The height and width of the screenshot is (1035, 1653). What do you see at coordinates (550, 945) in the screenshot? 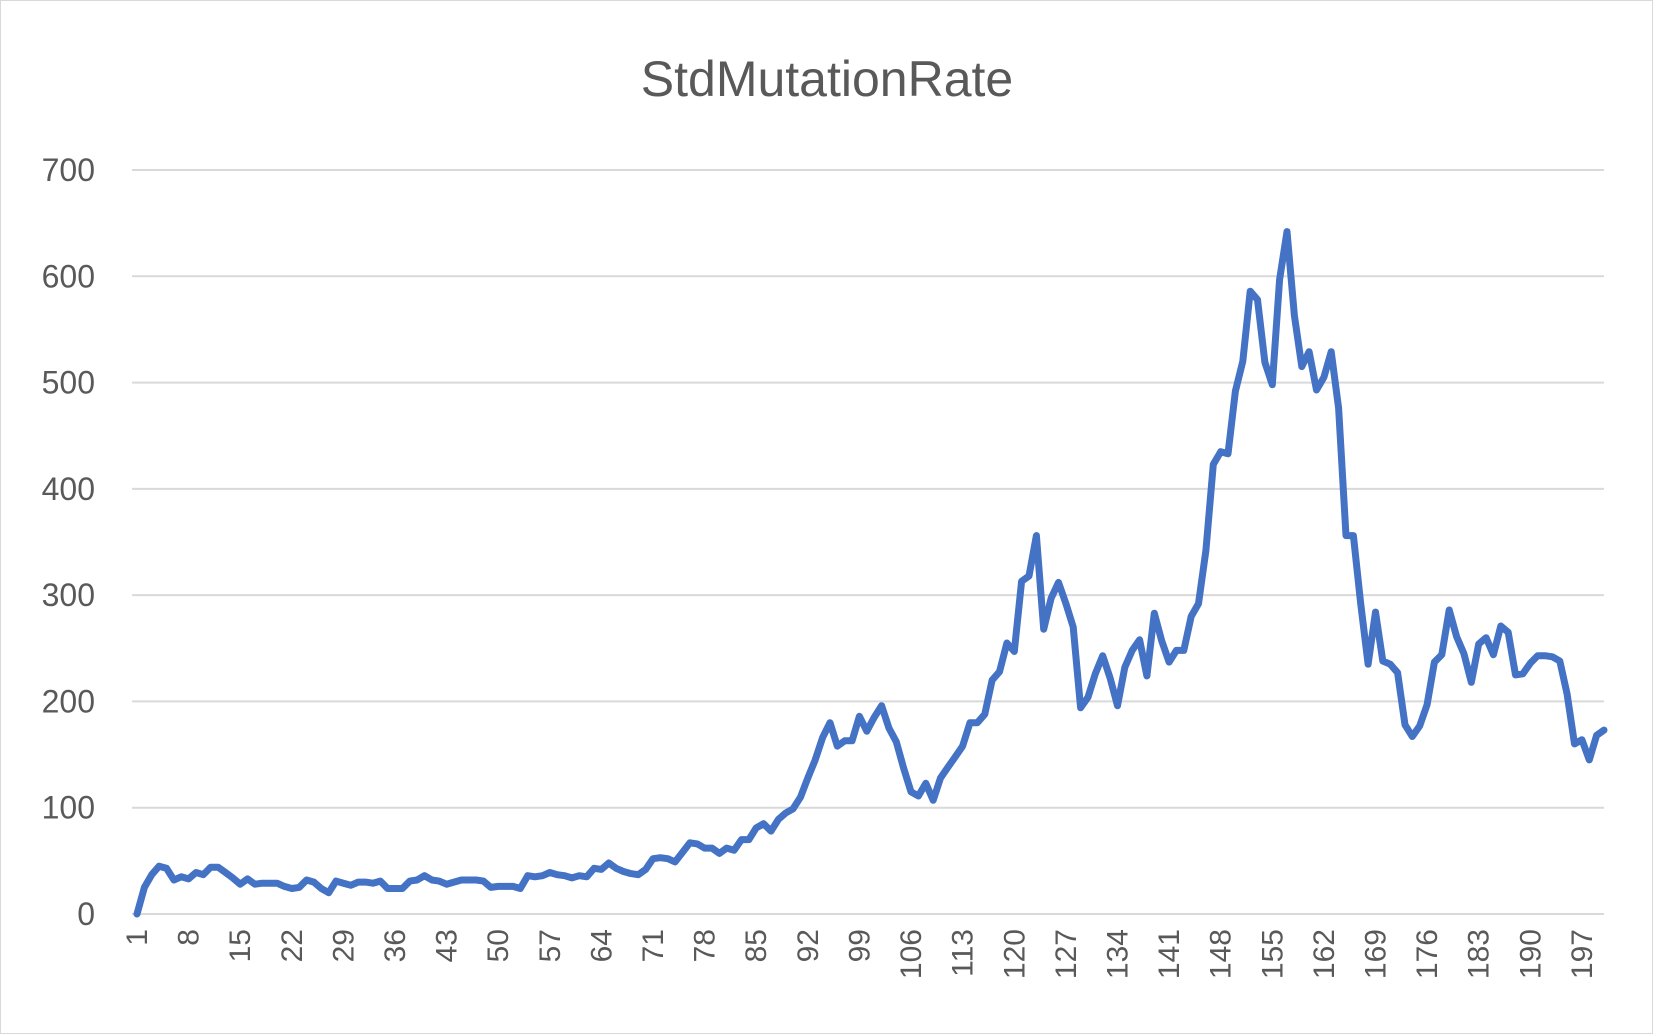
I see `x-tick-label: 57` at bounding box center [550, 945].